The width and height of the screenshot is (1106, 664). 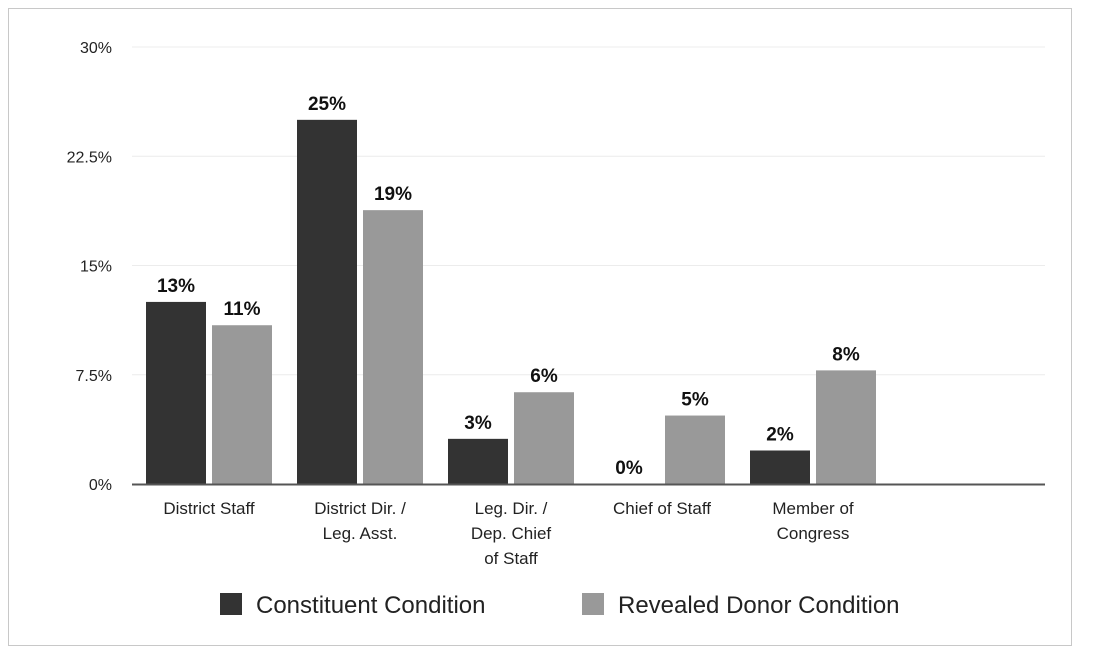 I want to click on value-label: 11%, so click(x=242, y=309).